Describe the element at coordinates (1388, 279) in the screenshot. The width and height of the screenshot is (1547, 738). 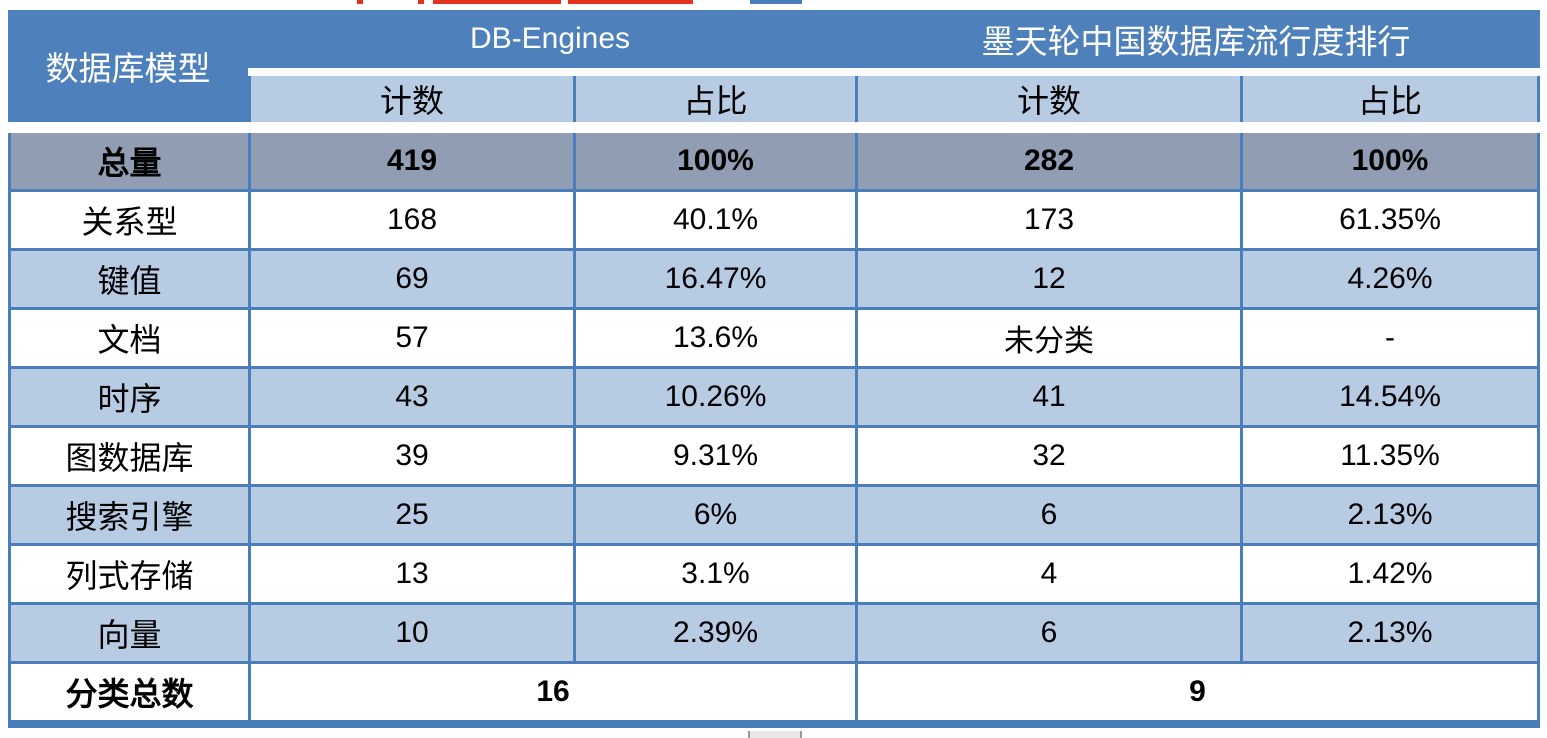
I see `motianlun-pct-cell: 4.26%` at that location.